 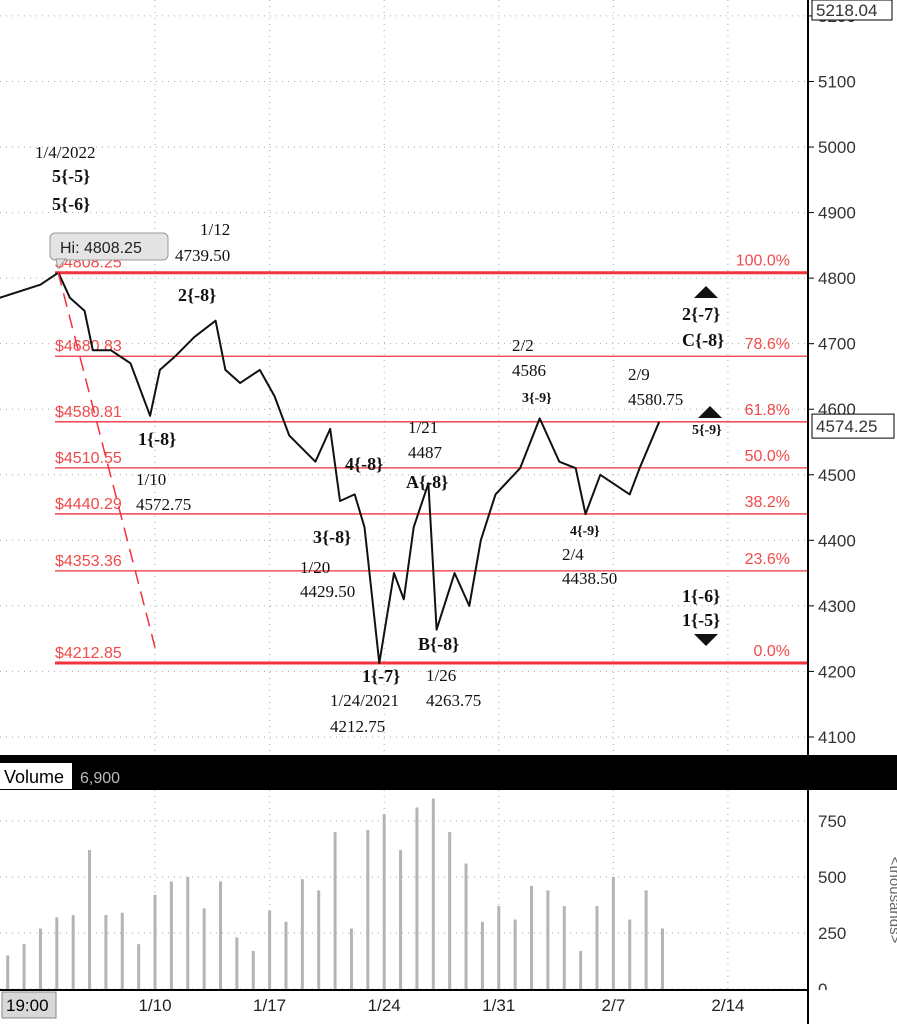 I want to click on annotation: A{-8}, so click(x=427, y=482).